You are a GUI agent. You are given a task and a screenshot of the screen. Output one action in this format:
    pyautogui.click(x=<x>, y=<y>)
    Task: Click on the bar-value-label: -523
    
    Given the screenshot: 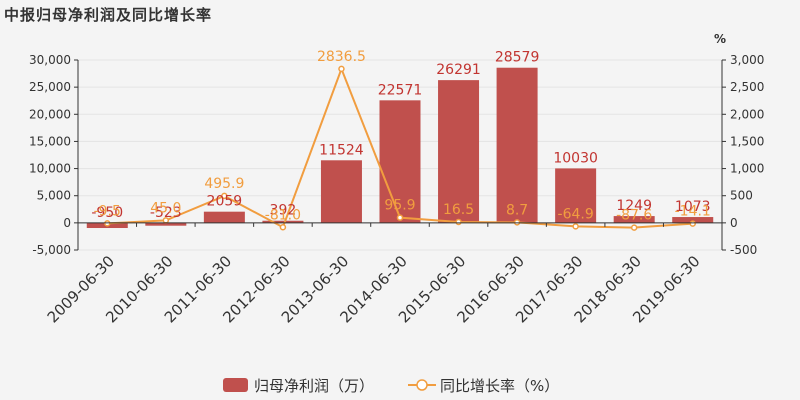 What is the action you would take?
    pyautogui.click(x=166, y=213)
    